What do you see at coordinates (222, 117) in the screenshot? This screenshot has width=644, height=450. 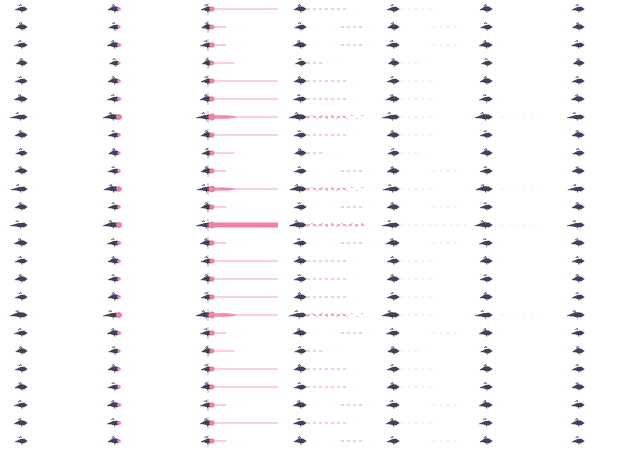 I see `wave-mark` at bounding box center [222, 117].